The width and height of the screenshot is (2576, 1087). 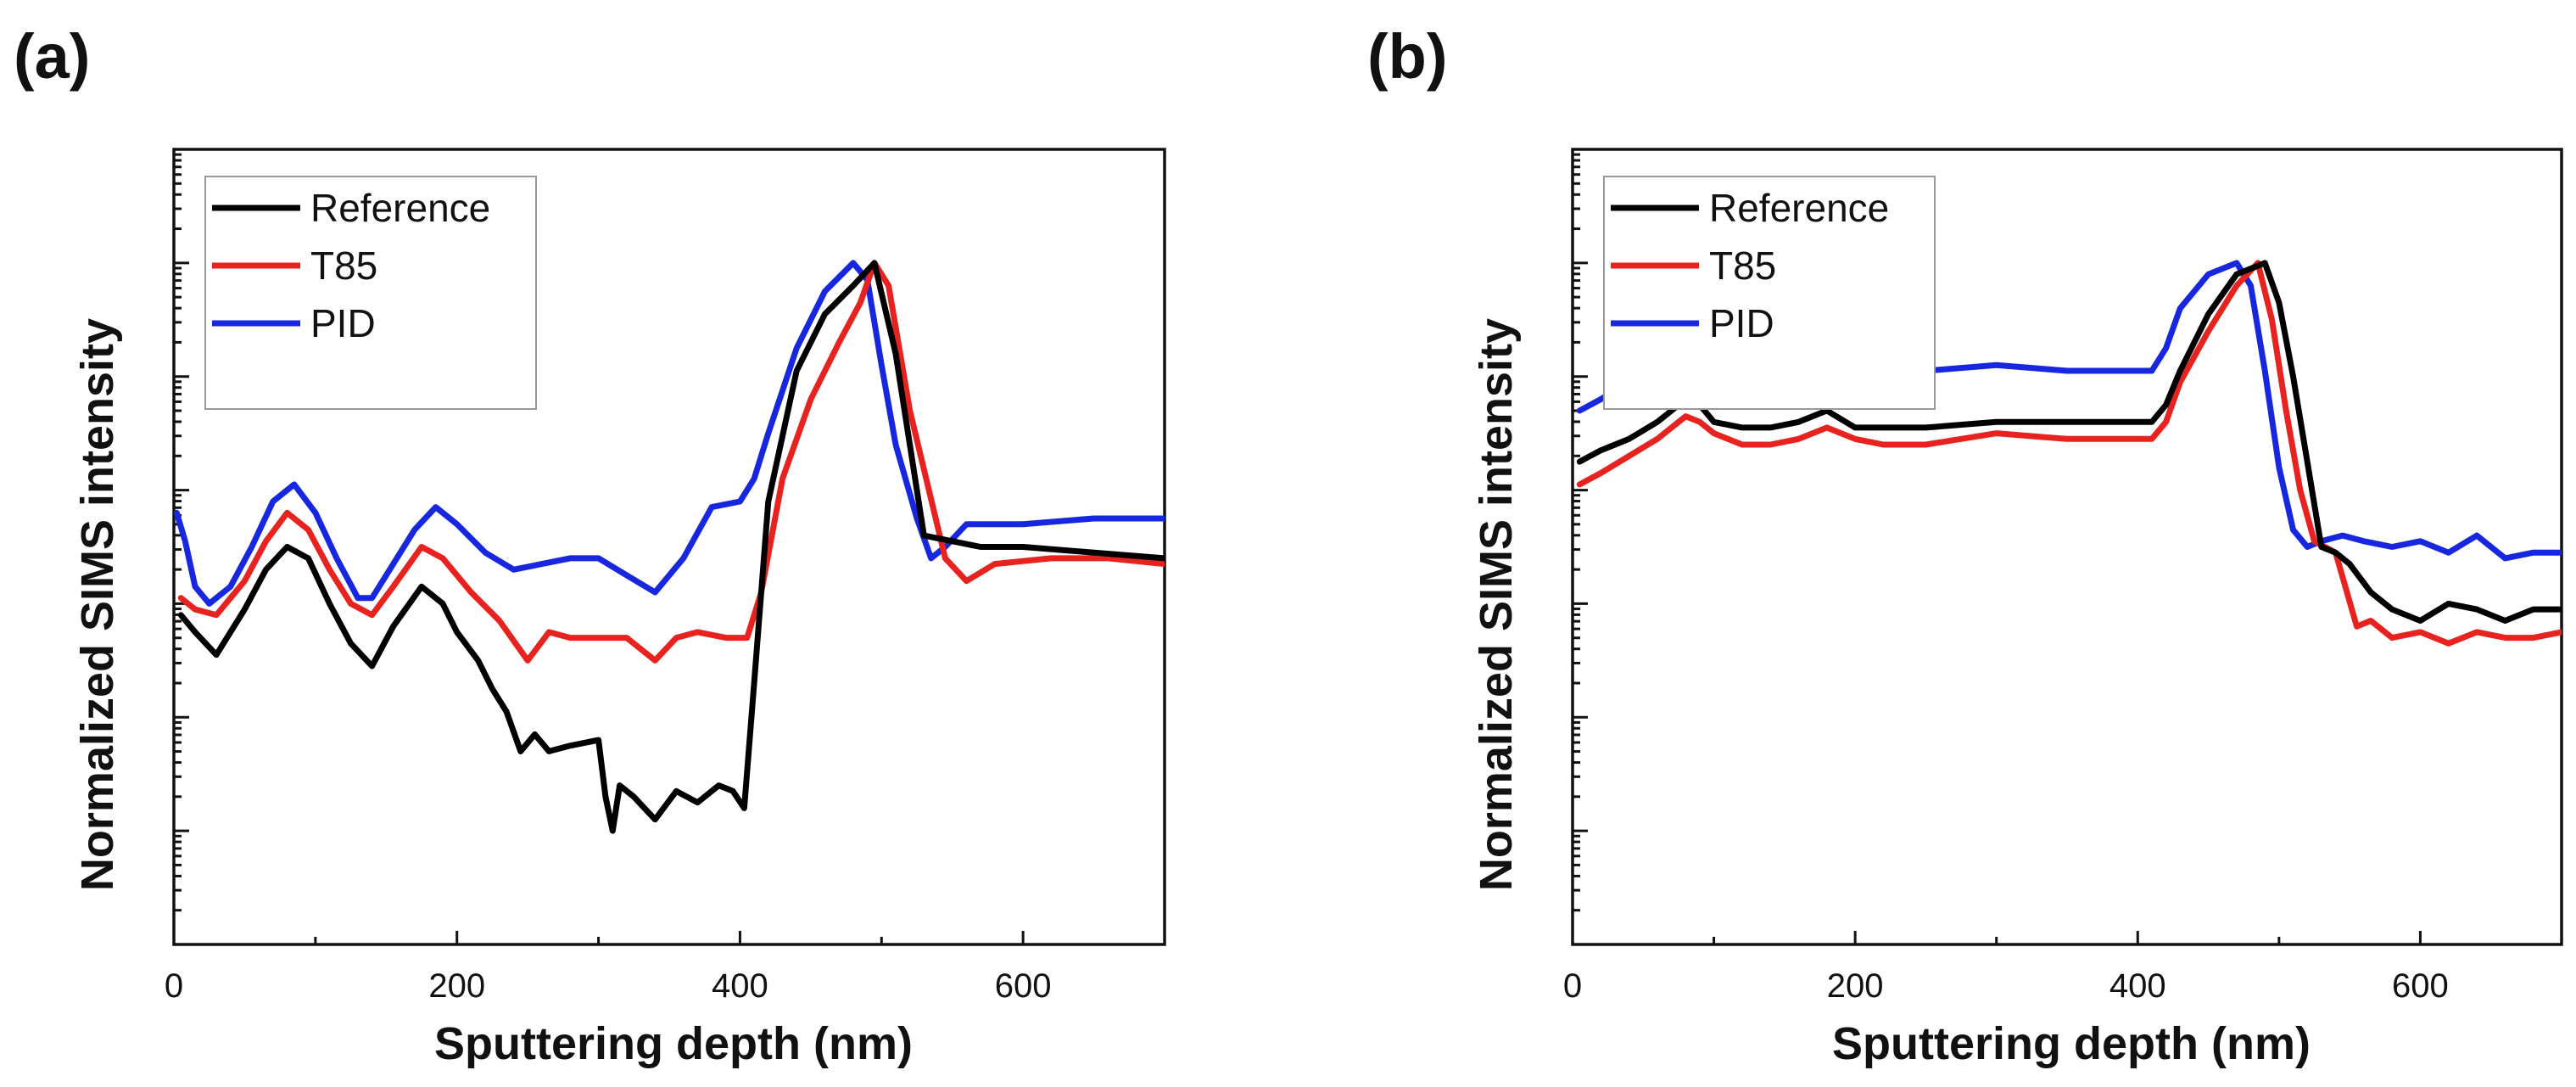 I want to click on series-line-pid, so click(x=669, y=434).